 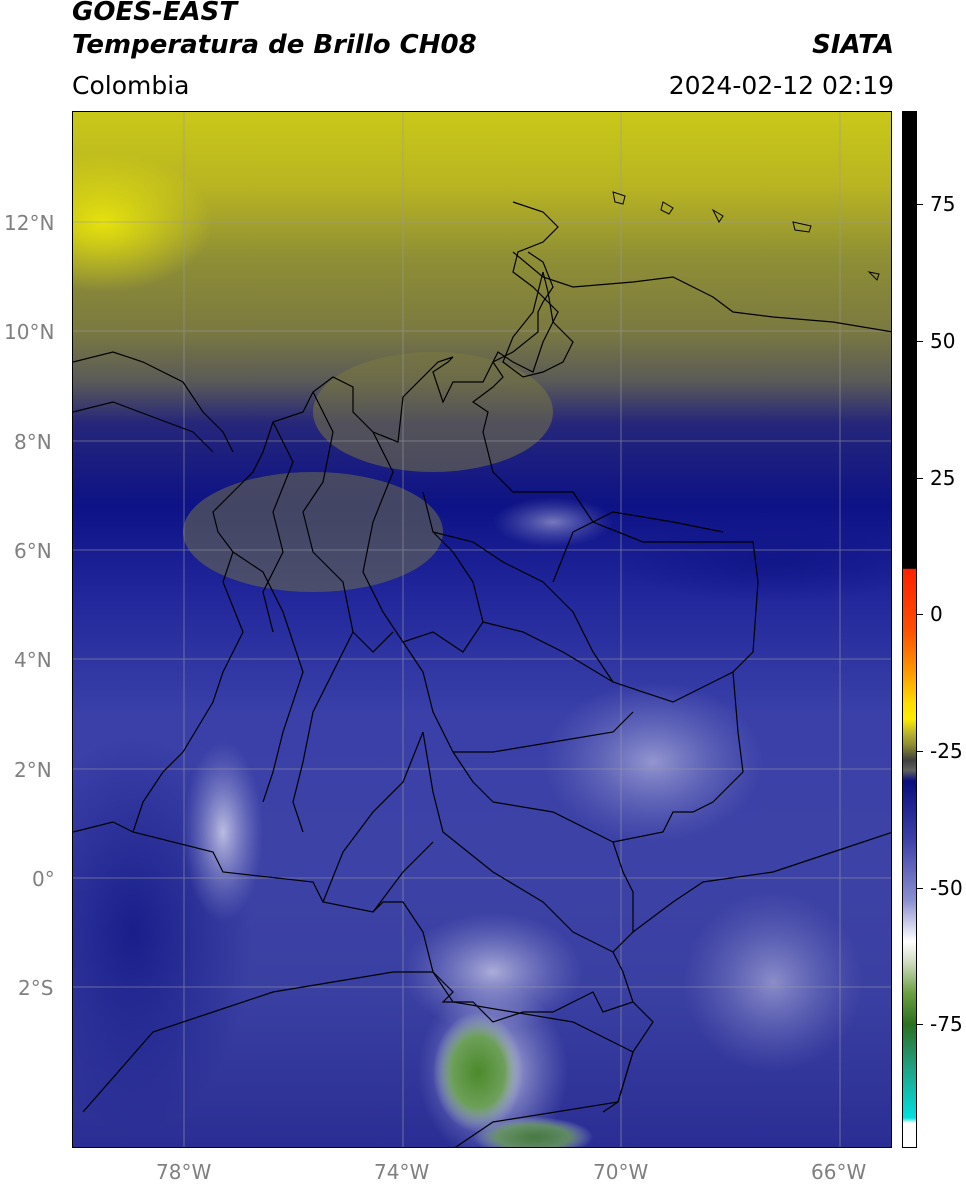 What do you see at coordinates (853, 45) in the screenshot?
I see `organization-label: SIATA` at bounding box center [853, 45].